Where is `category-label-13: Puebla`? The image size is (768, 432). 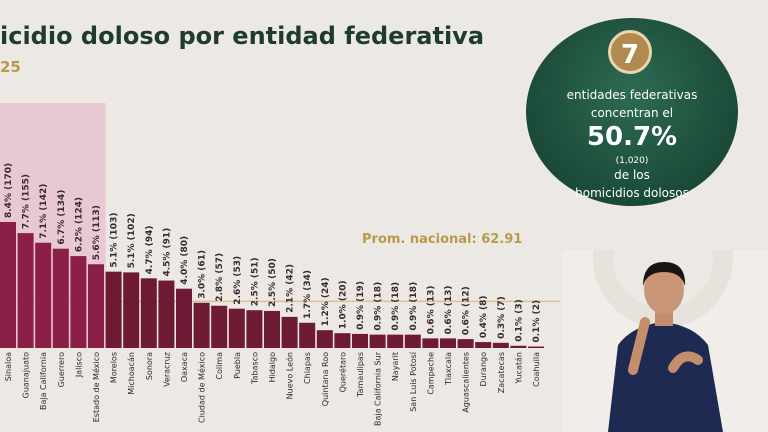 category-label-13: Puebla is located at coordinates (237, 365).